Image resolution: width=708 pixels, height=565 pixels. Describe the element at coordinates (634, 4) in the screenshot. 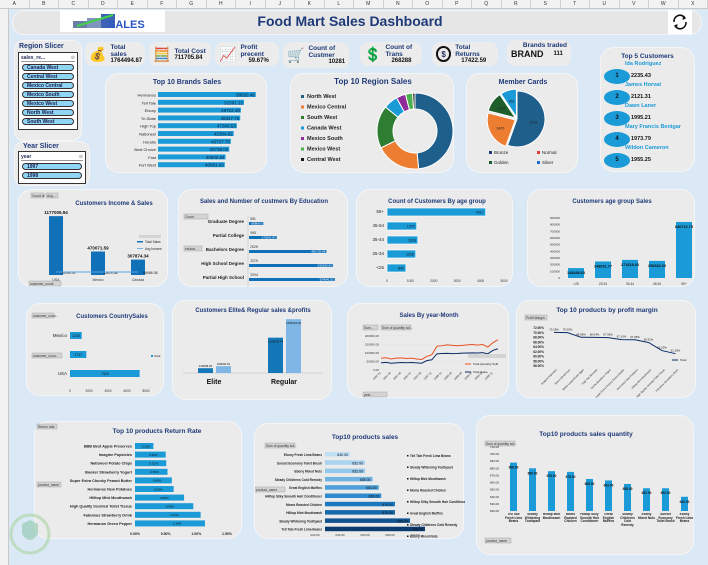

I see `column-header: V` at that location.